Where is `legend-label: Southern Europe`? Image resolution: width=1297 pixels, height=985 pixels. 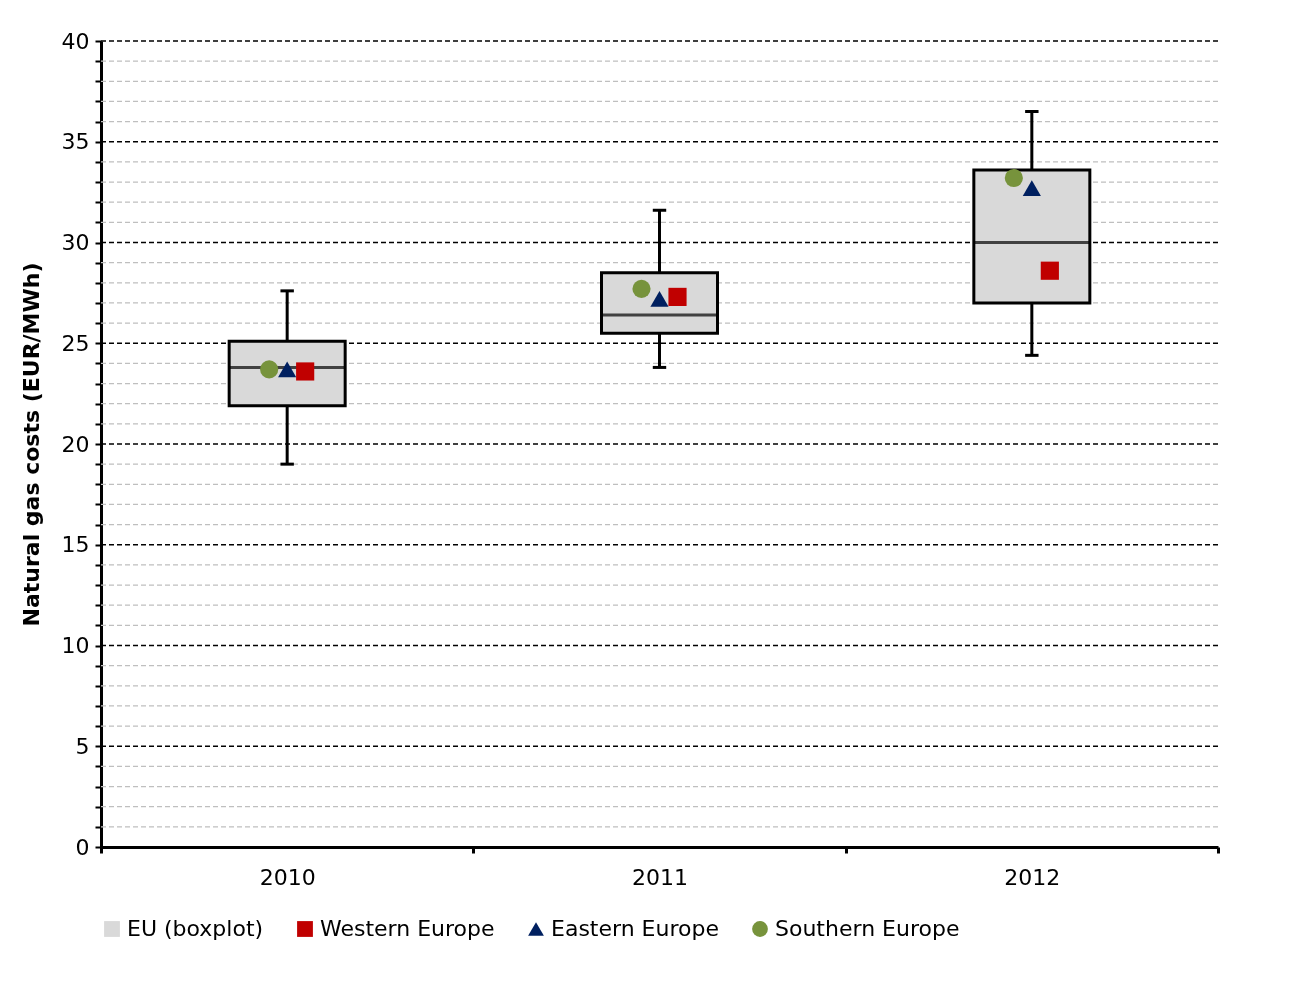
legend-label: Southern Europe is located at coordinates (867, 928).